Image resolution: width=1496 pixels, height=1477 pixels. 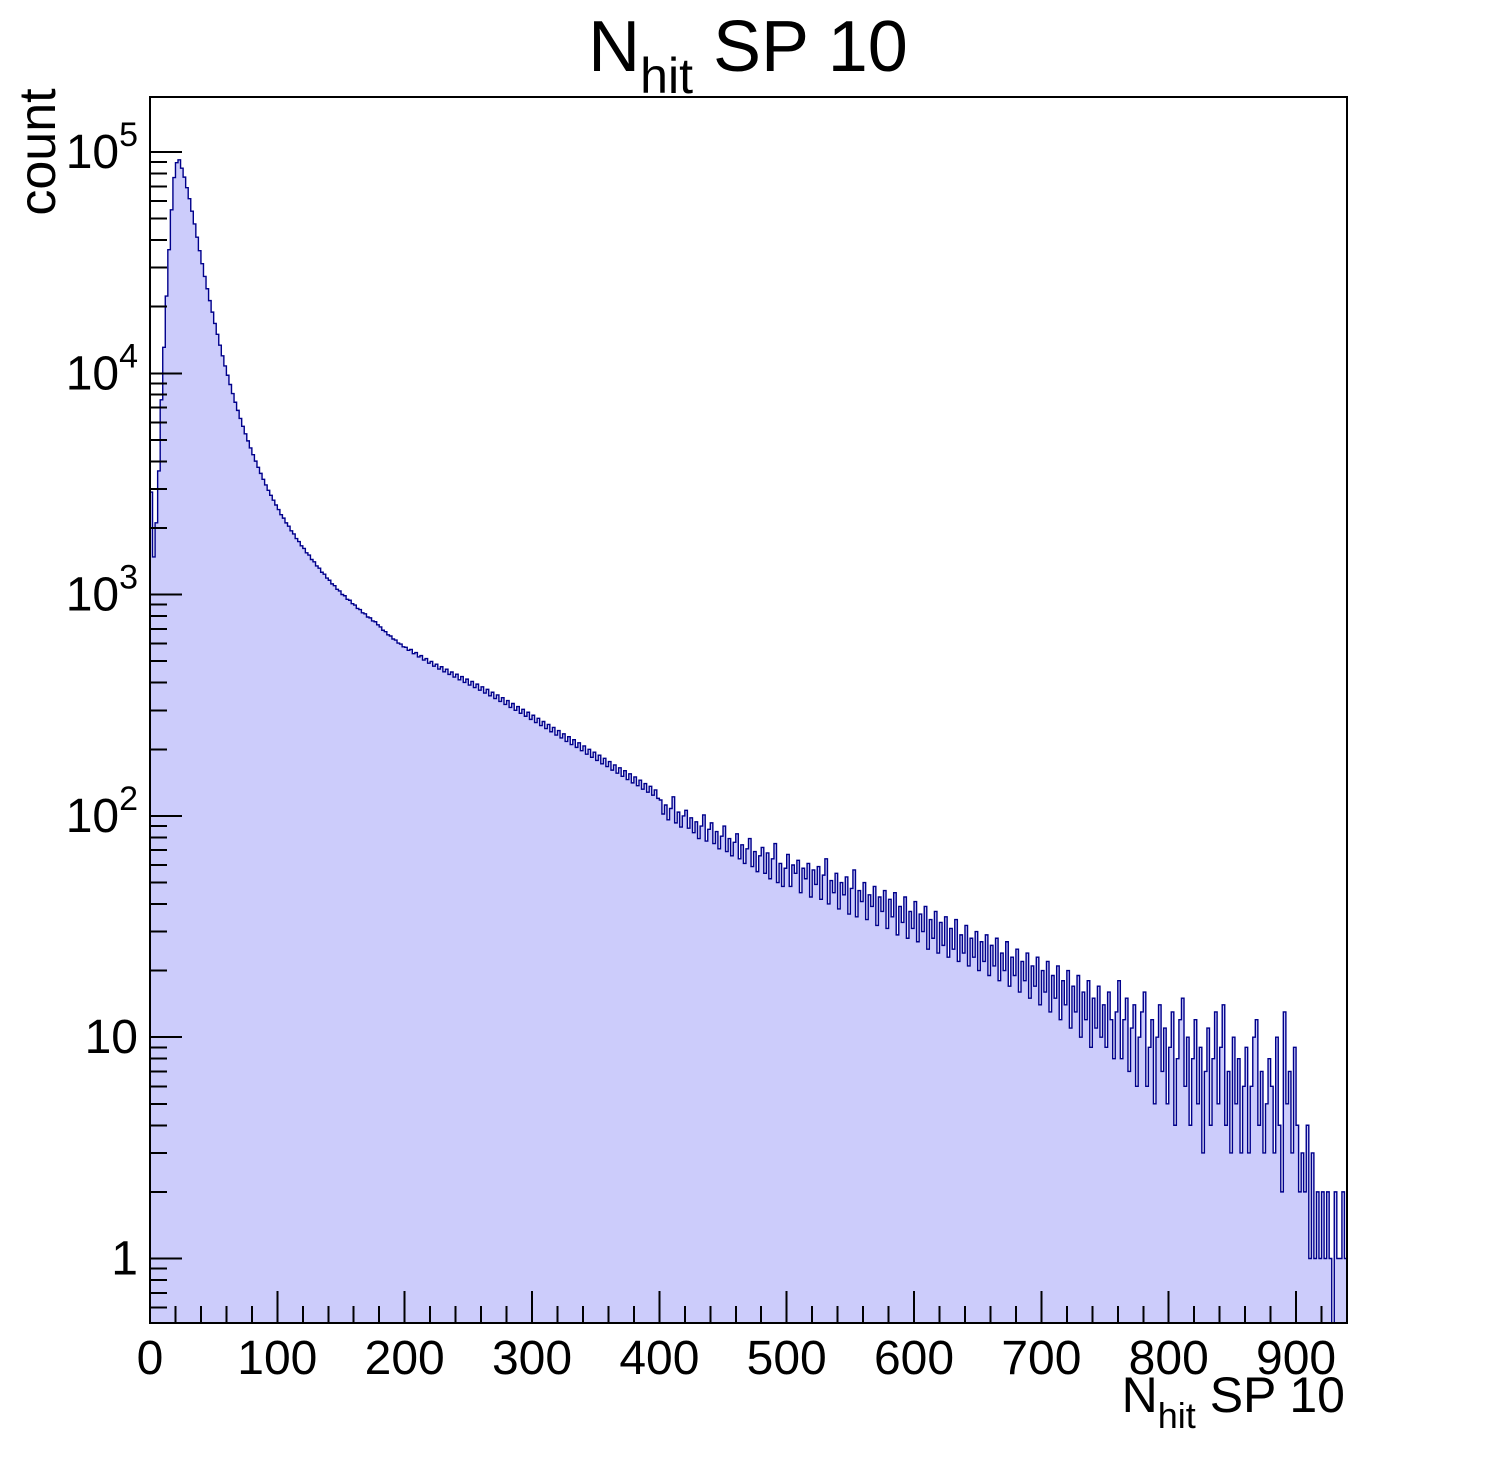 I want to click on x-tick-label: 900, so click(x=1296, y=1358).